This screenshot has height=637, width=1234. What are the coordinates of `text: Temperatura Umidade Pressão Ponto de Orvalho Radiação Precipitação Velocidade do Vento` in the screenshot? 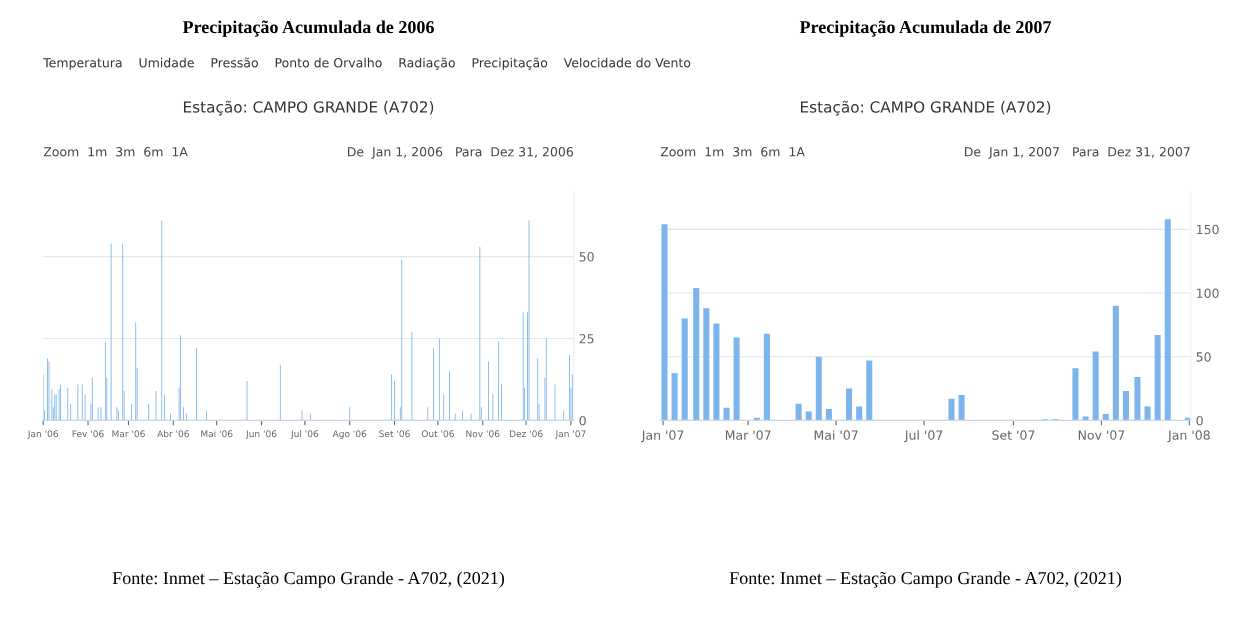 It's located at (367, 63).